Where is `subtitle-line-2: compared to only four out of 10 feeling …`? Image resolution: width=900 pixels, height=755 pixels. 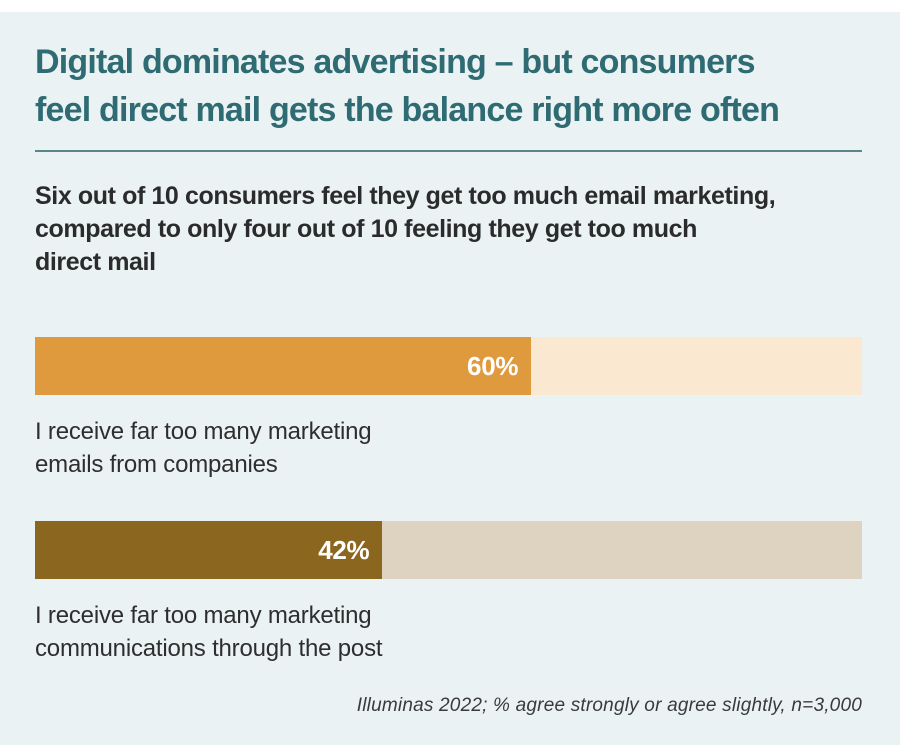 subtitle-line-2: compared to only four out of 10 feeling … is located at coordinates (366, 229).